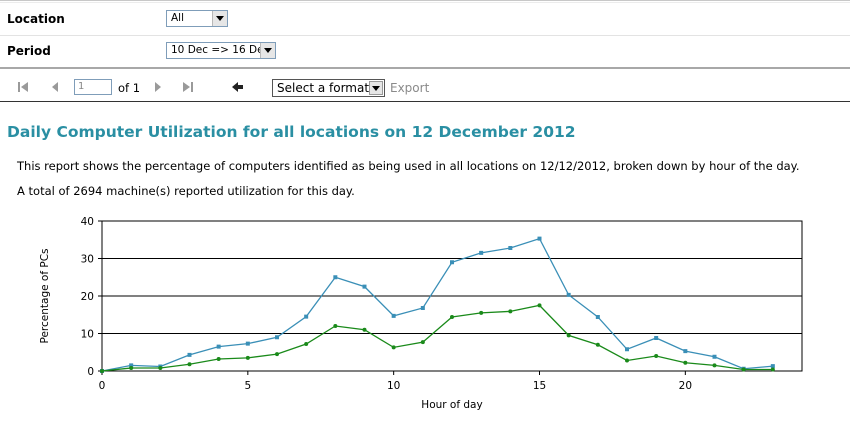 This screenshot has height=425, width=850. I want to click on report-toolbar: 1 of 1 Select a format Export, so click(425, 85).